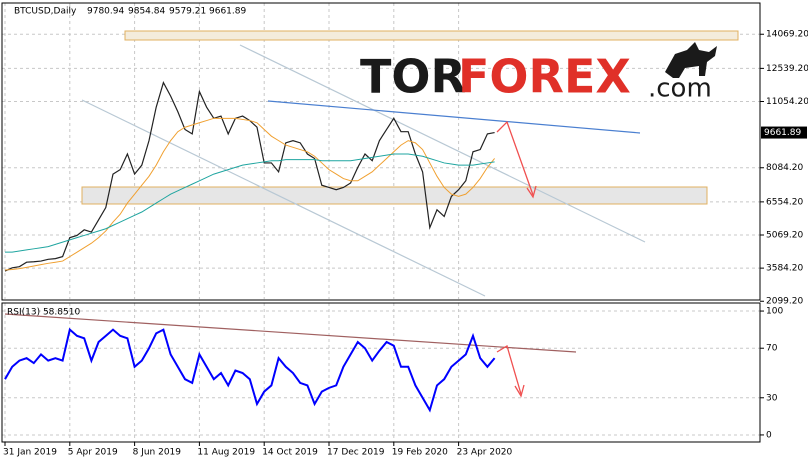  I want to click on logo-forex: FOREX, so click(544, 77).